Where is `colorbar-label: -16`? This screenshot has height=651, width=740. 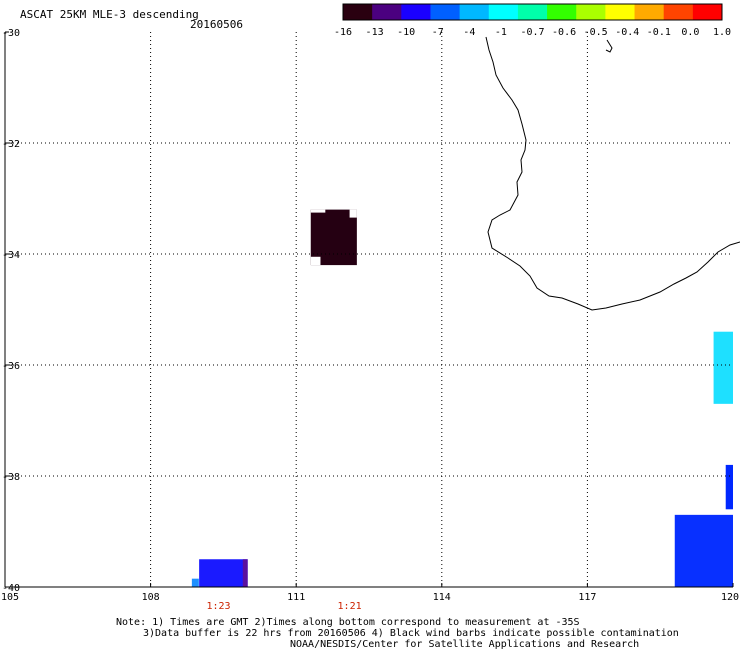
colorbar-label: -16 is located at coordinates (343, 32).